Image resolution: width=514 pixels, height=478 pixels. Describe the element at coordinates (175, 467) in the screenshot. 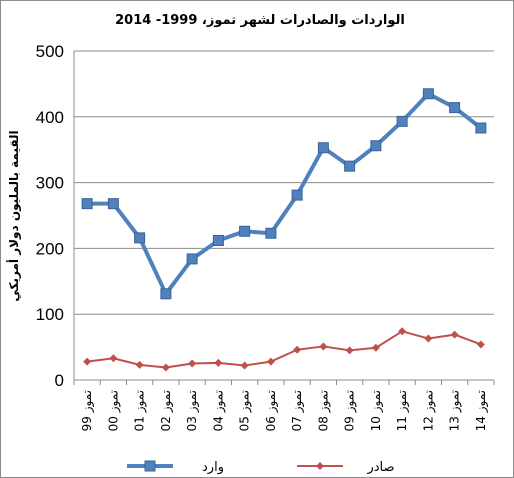

I see `legend-item-1: وارد` at that location.